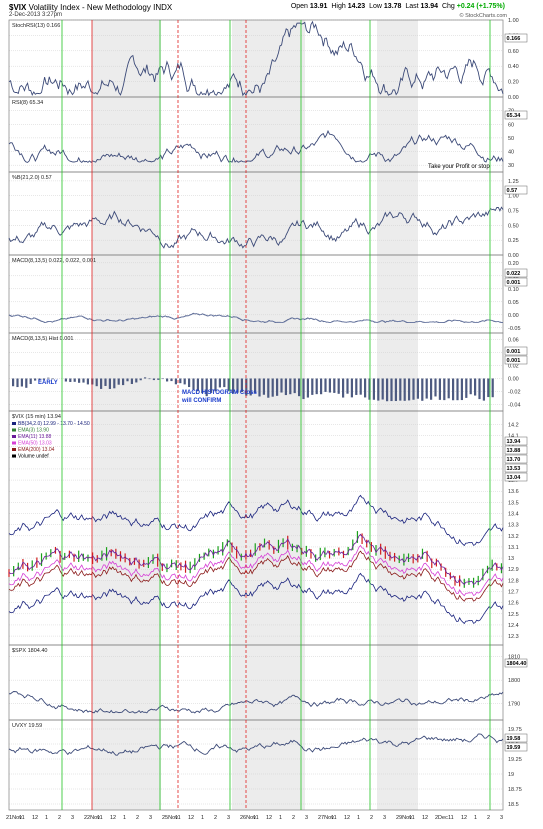 The image size is (543, 829). Describe the element at coordinates (338, 6) in the screenshot. I see `high-label: High` at that location.